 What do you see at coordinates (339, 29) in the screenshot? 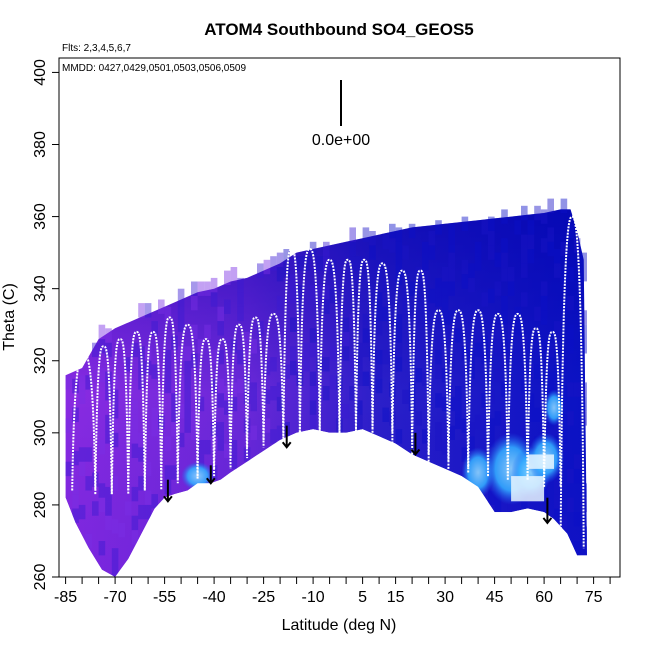
I see `chart-title: ATOM4 Southbound SO4_GEOS5` at bounding box center [339, 29].